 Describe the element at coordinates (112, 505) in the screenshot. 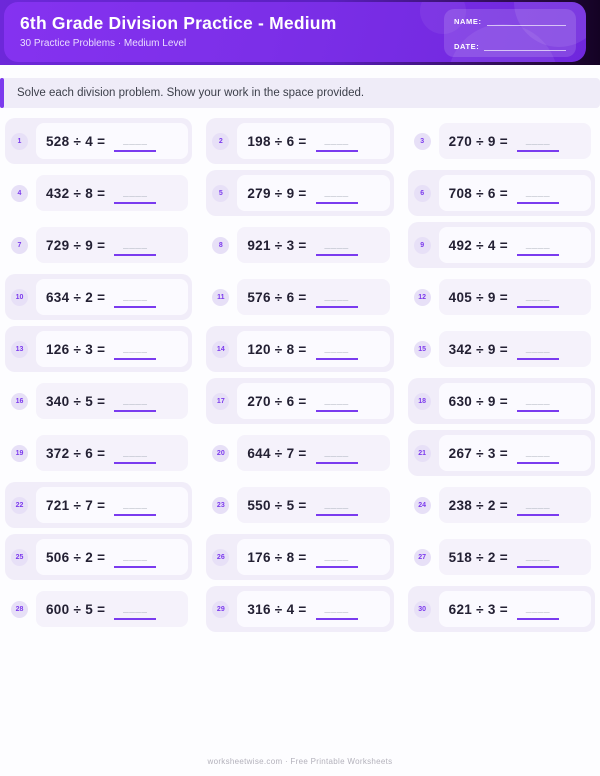

I see `problem-box: 721 ÷ 7 = ____` at that location.